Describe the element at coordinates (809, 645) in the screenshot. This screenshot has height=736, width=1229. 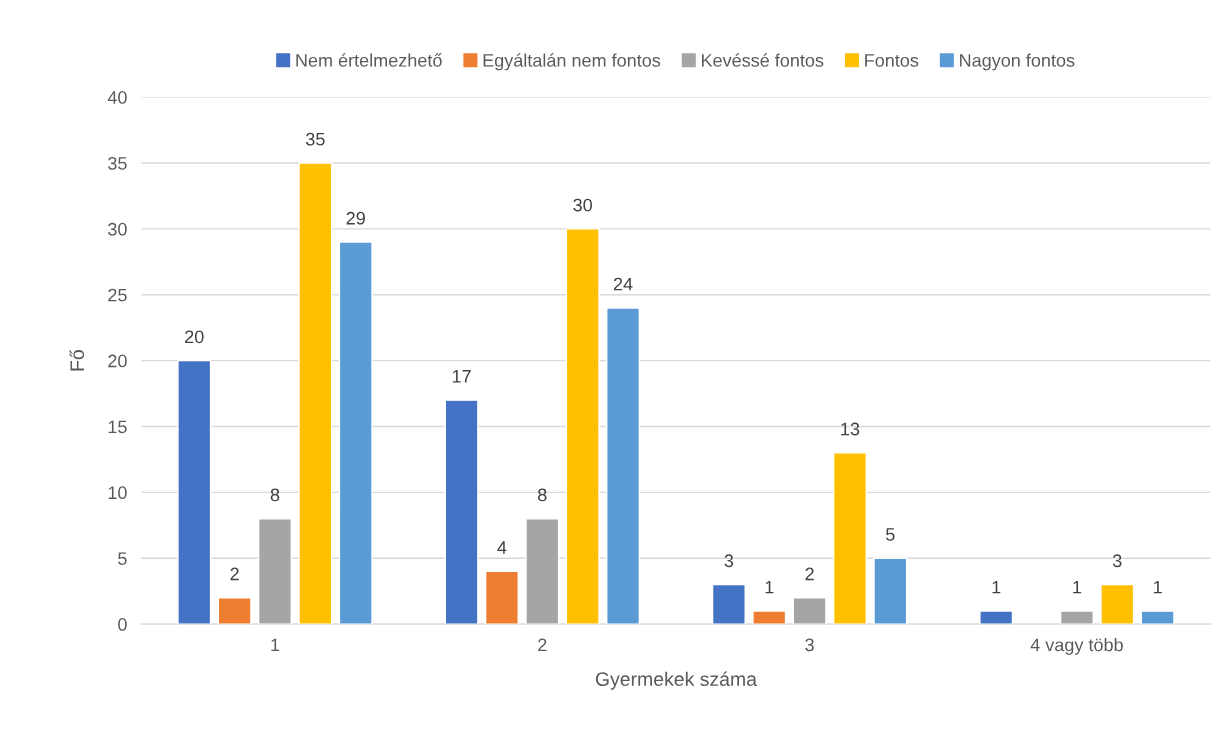
I see `x-tick-label: 3` at that location.